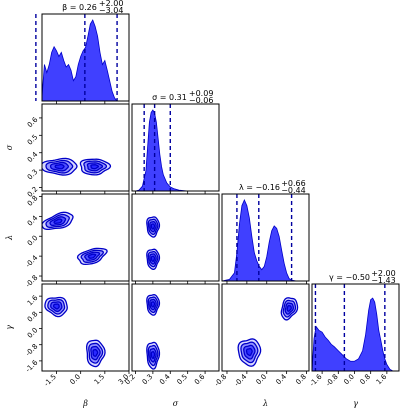  Describe the element at coordinates (31, 349) in the screenshot. I see `ytick-label-gamma-1: -0.8` at that location.